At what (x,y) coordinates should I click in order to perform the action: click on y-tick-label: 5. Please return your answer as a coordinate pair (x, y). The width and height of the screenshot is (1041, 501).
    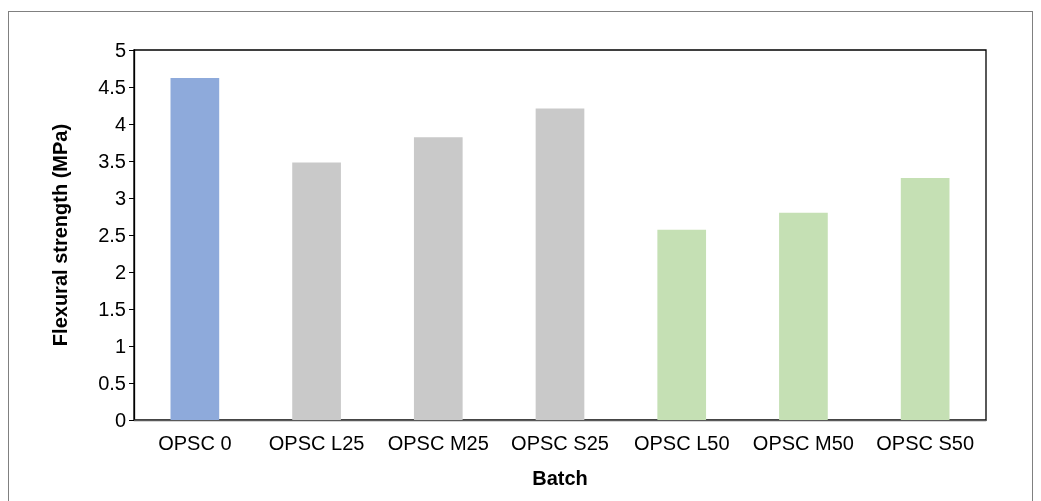
    Looking at the image, I should click on (120, 50).